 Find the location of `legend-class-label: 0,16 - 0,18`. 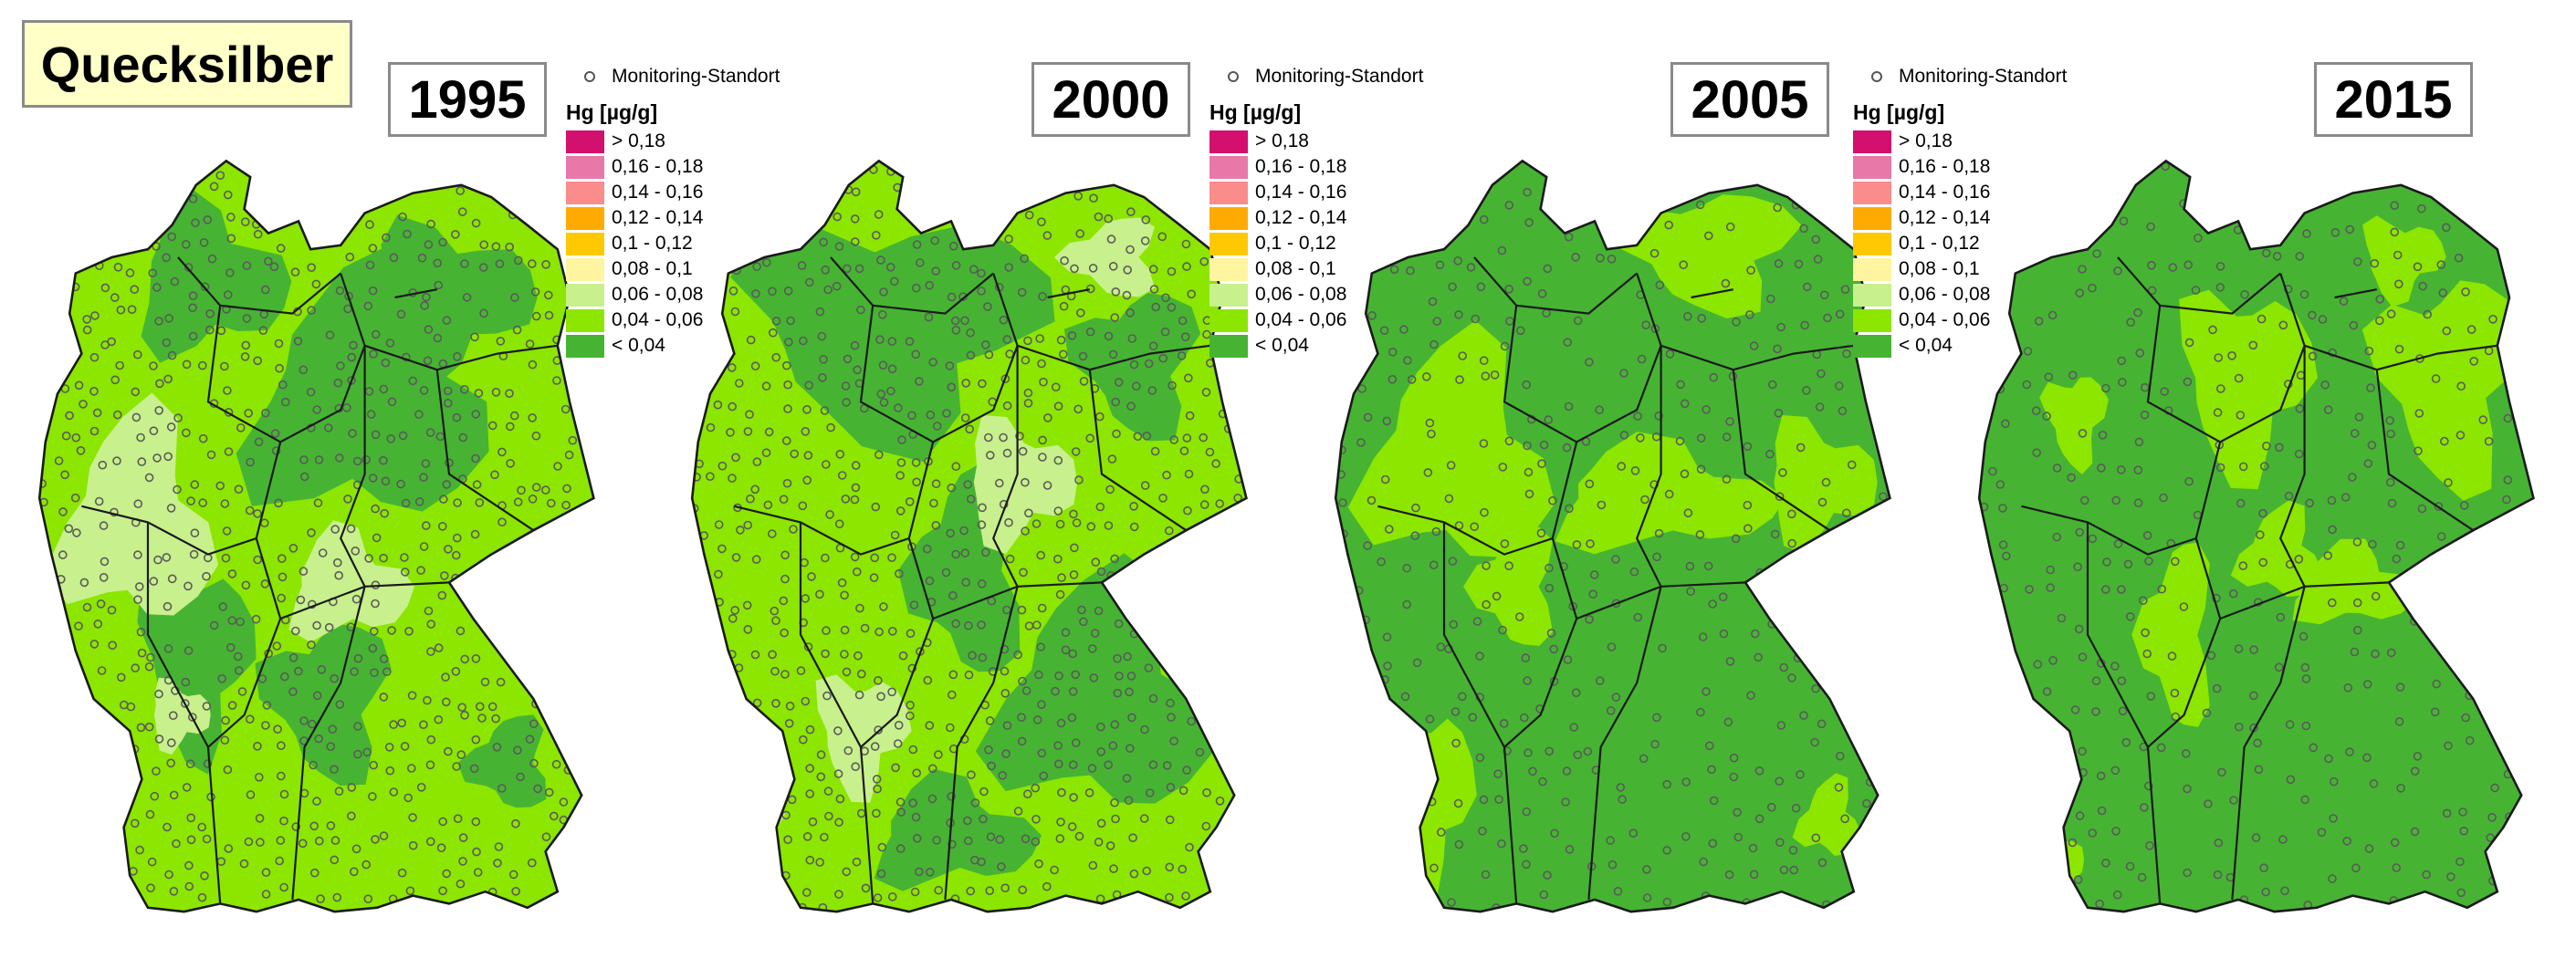

legend-class-label: 0,16 - 0,18 is located at coordinates (1945, 166).